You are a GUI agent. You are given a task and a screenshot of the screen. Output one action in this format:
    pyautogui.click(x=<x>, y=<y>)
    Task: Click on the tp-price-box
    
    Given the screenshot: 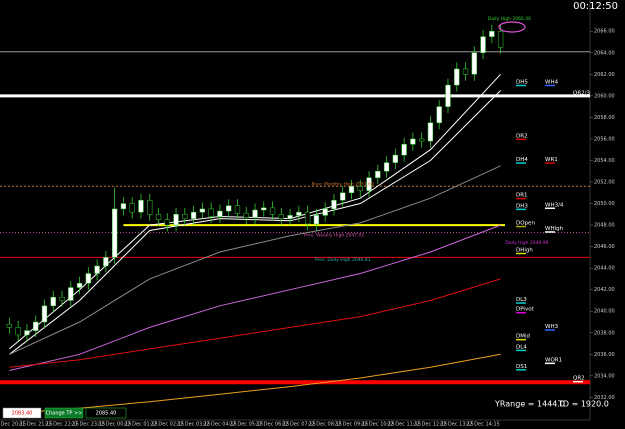 What is the action you would take?
    pyautogui.click(x=106, y=413)
    